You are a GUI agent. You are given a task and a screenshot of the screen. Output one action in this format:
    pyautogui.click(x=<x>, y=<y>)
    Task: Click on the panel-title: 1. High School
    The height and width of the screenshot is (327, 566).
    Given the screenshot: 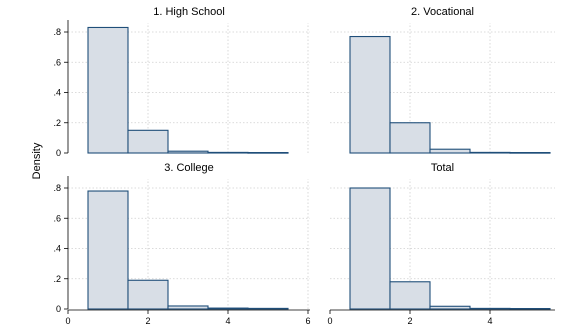 What is the action you would take?
    pyautogui.click(x=189, y=12)
    